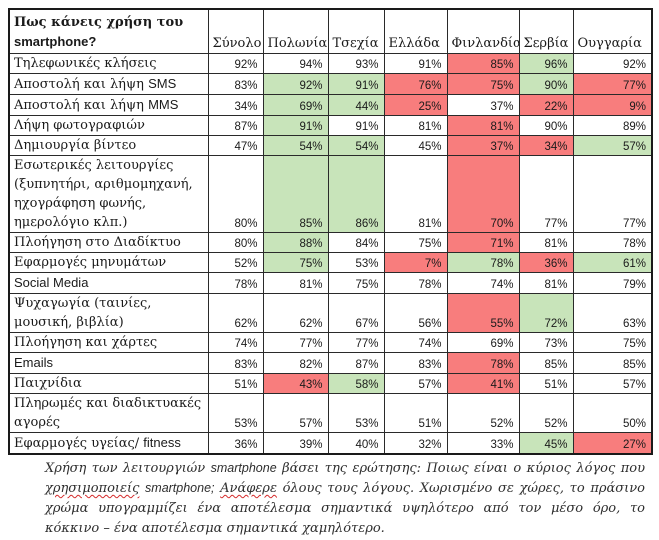 The image size is (659, 540). I want to click on table-row: Τηλεφωνικές κλήσεις 92% 94% 93% 91% 85% 96% 92%, so click(330, 63).